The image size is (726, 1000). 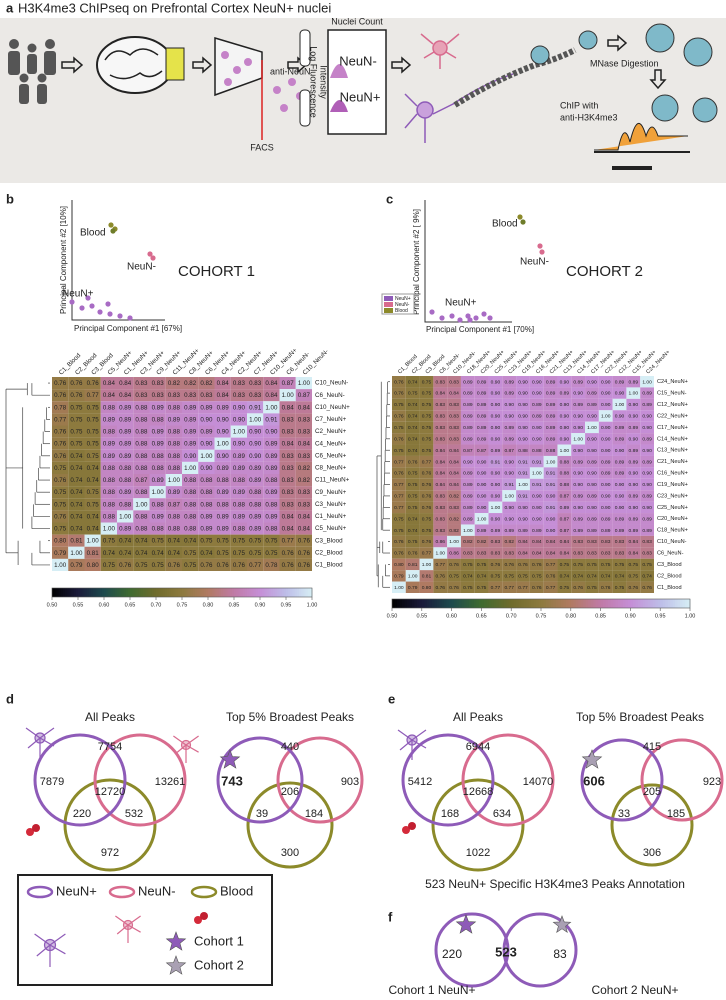 What do you see at coordinates (413, 382) in the screenshot?
I see `cell-value: 0.74` at bounding box center [413, 382].